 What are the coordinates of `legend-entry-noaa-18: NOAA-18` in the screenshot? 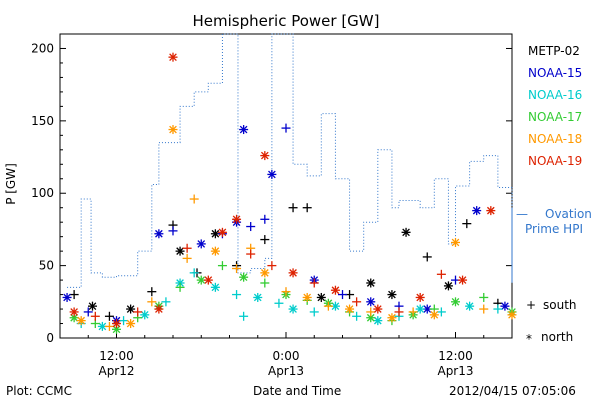 It's located at (555, 139).